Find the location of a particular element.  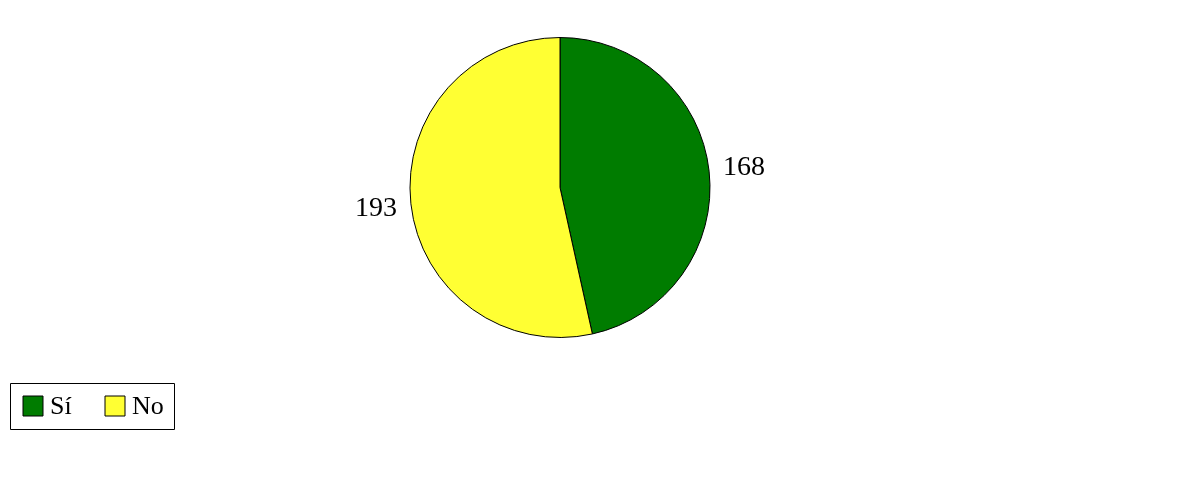

data-label: 193 is located at coordinates (376, 206).